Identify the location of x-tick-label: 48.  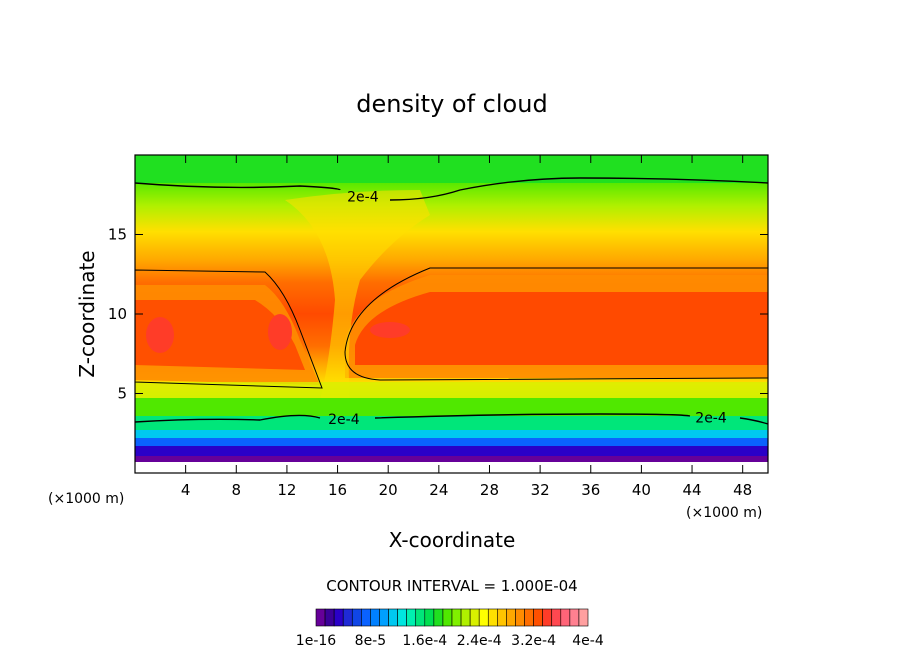
(742, 490).